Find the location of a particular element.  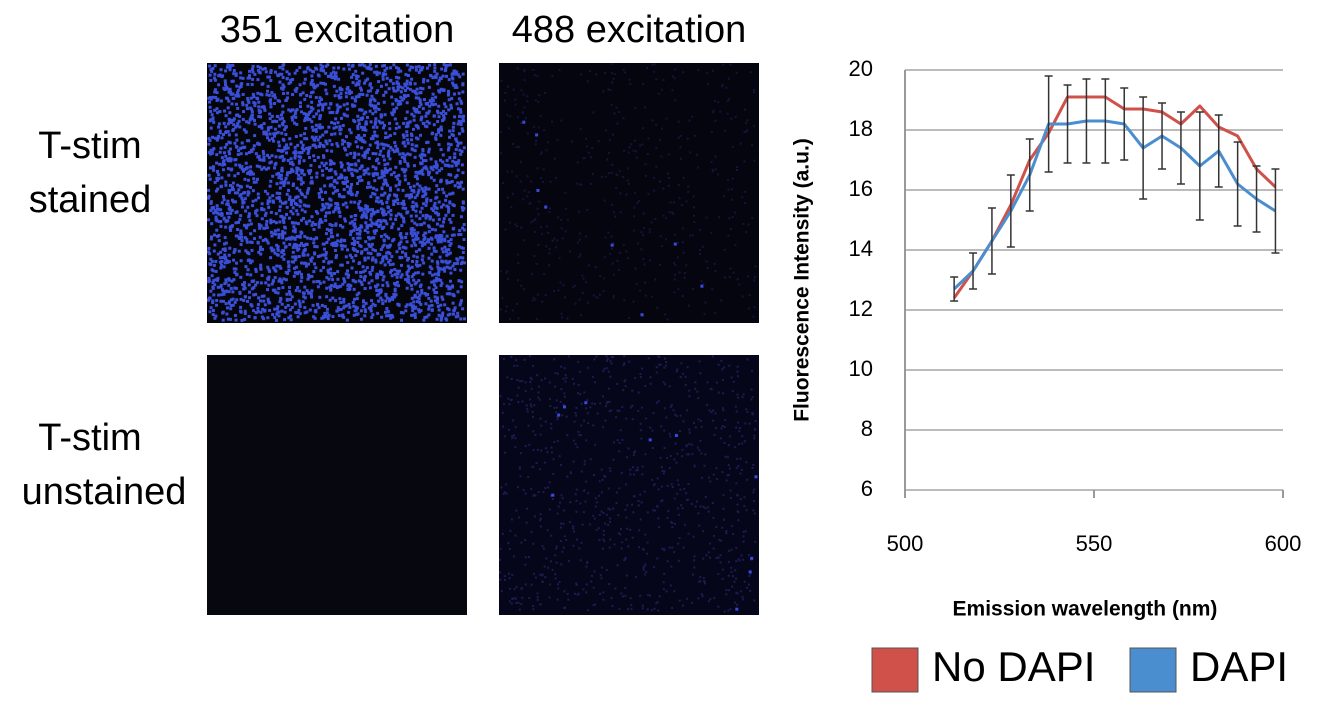

x-tick-label: 550 is located at coordinates (1094, 543).